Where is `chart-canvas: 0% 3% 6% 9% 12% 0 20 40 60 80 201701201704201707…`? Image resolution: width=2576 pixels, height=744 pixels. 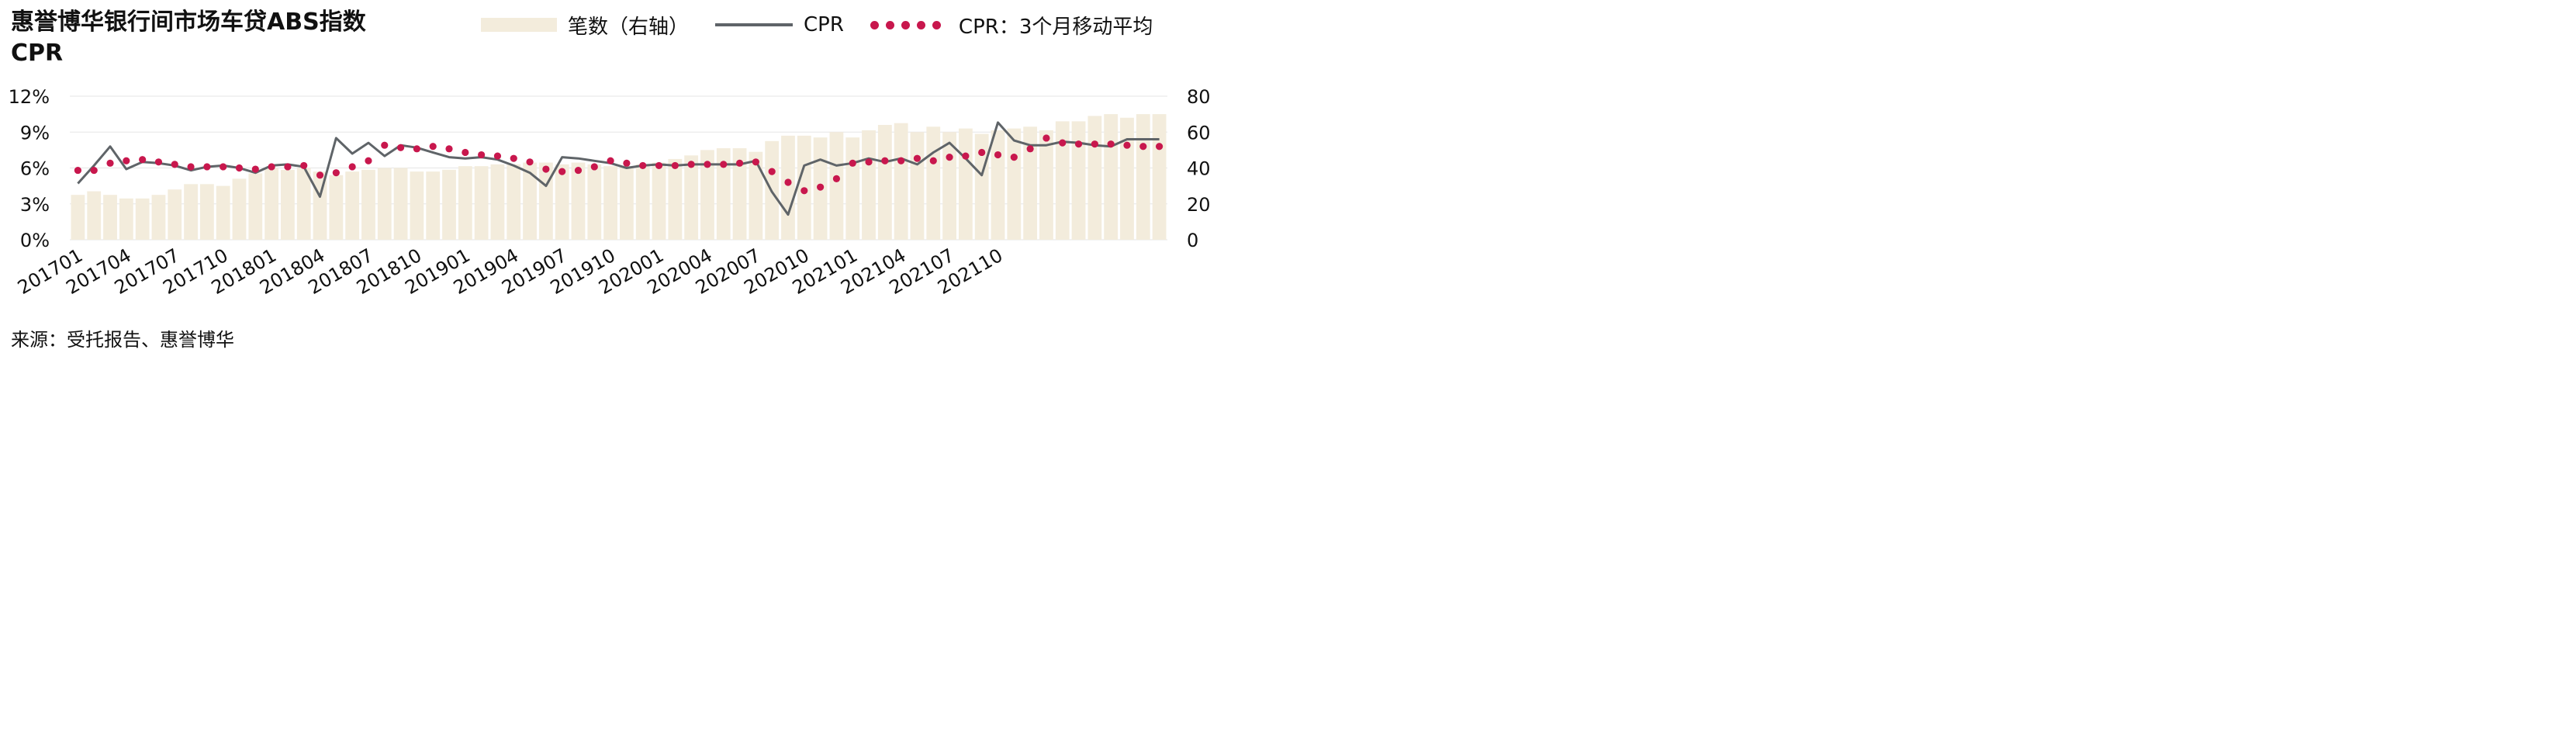
chart-canvas: 0% 3% 6% 9% 12% 0 20 40 60 80 201701201704201707… is located at coordinates (610, 193).